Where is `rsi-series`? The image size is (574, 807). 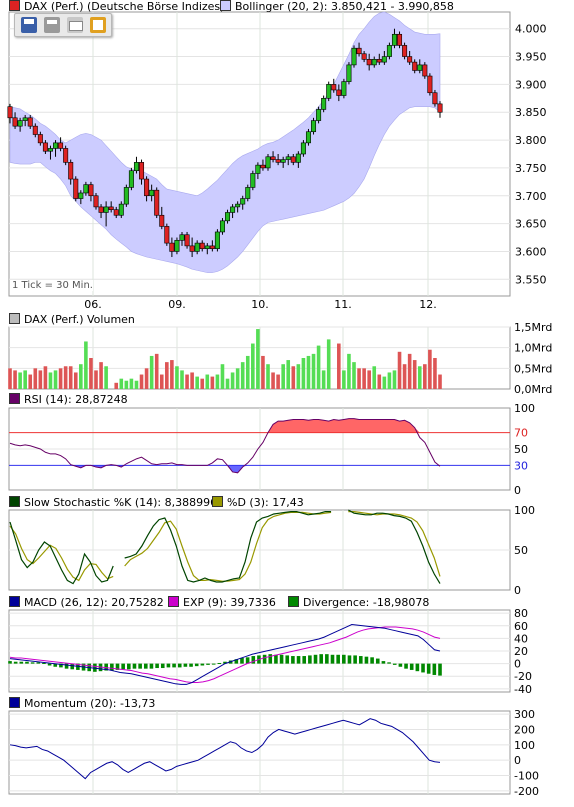 rsi-series is located at coordinates (225, 446).